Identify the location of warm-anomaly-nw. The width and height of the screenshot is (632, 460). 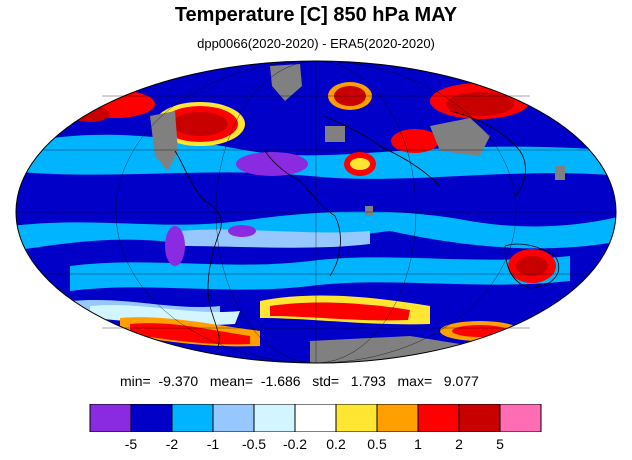
(200, 124).